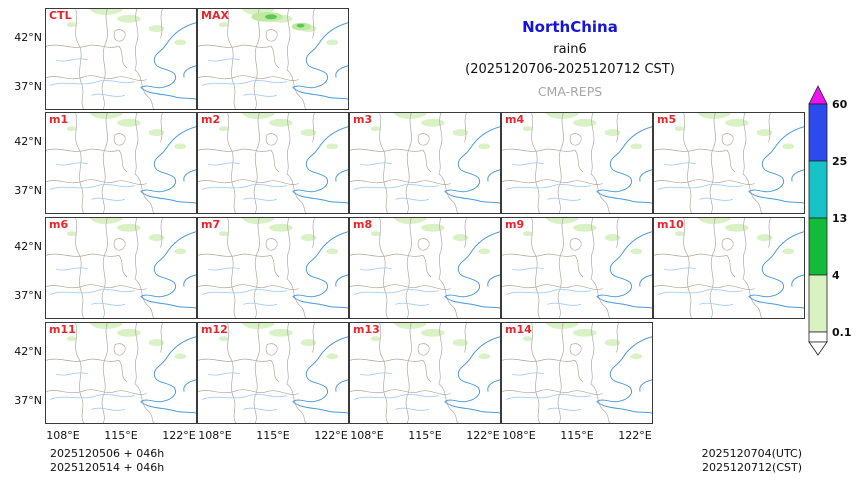 The image size is (860, 490). I want to click on panel-label: m2, so click(211, 119).